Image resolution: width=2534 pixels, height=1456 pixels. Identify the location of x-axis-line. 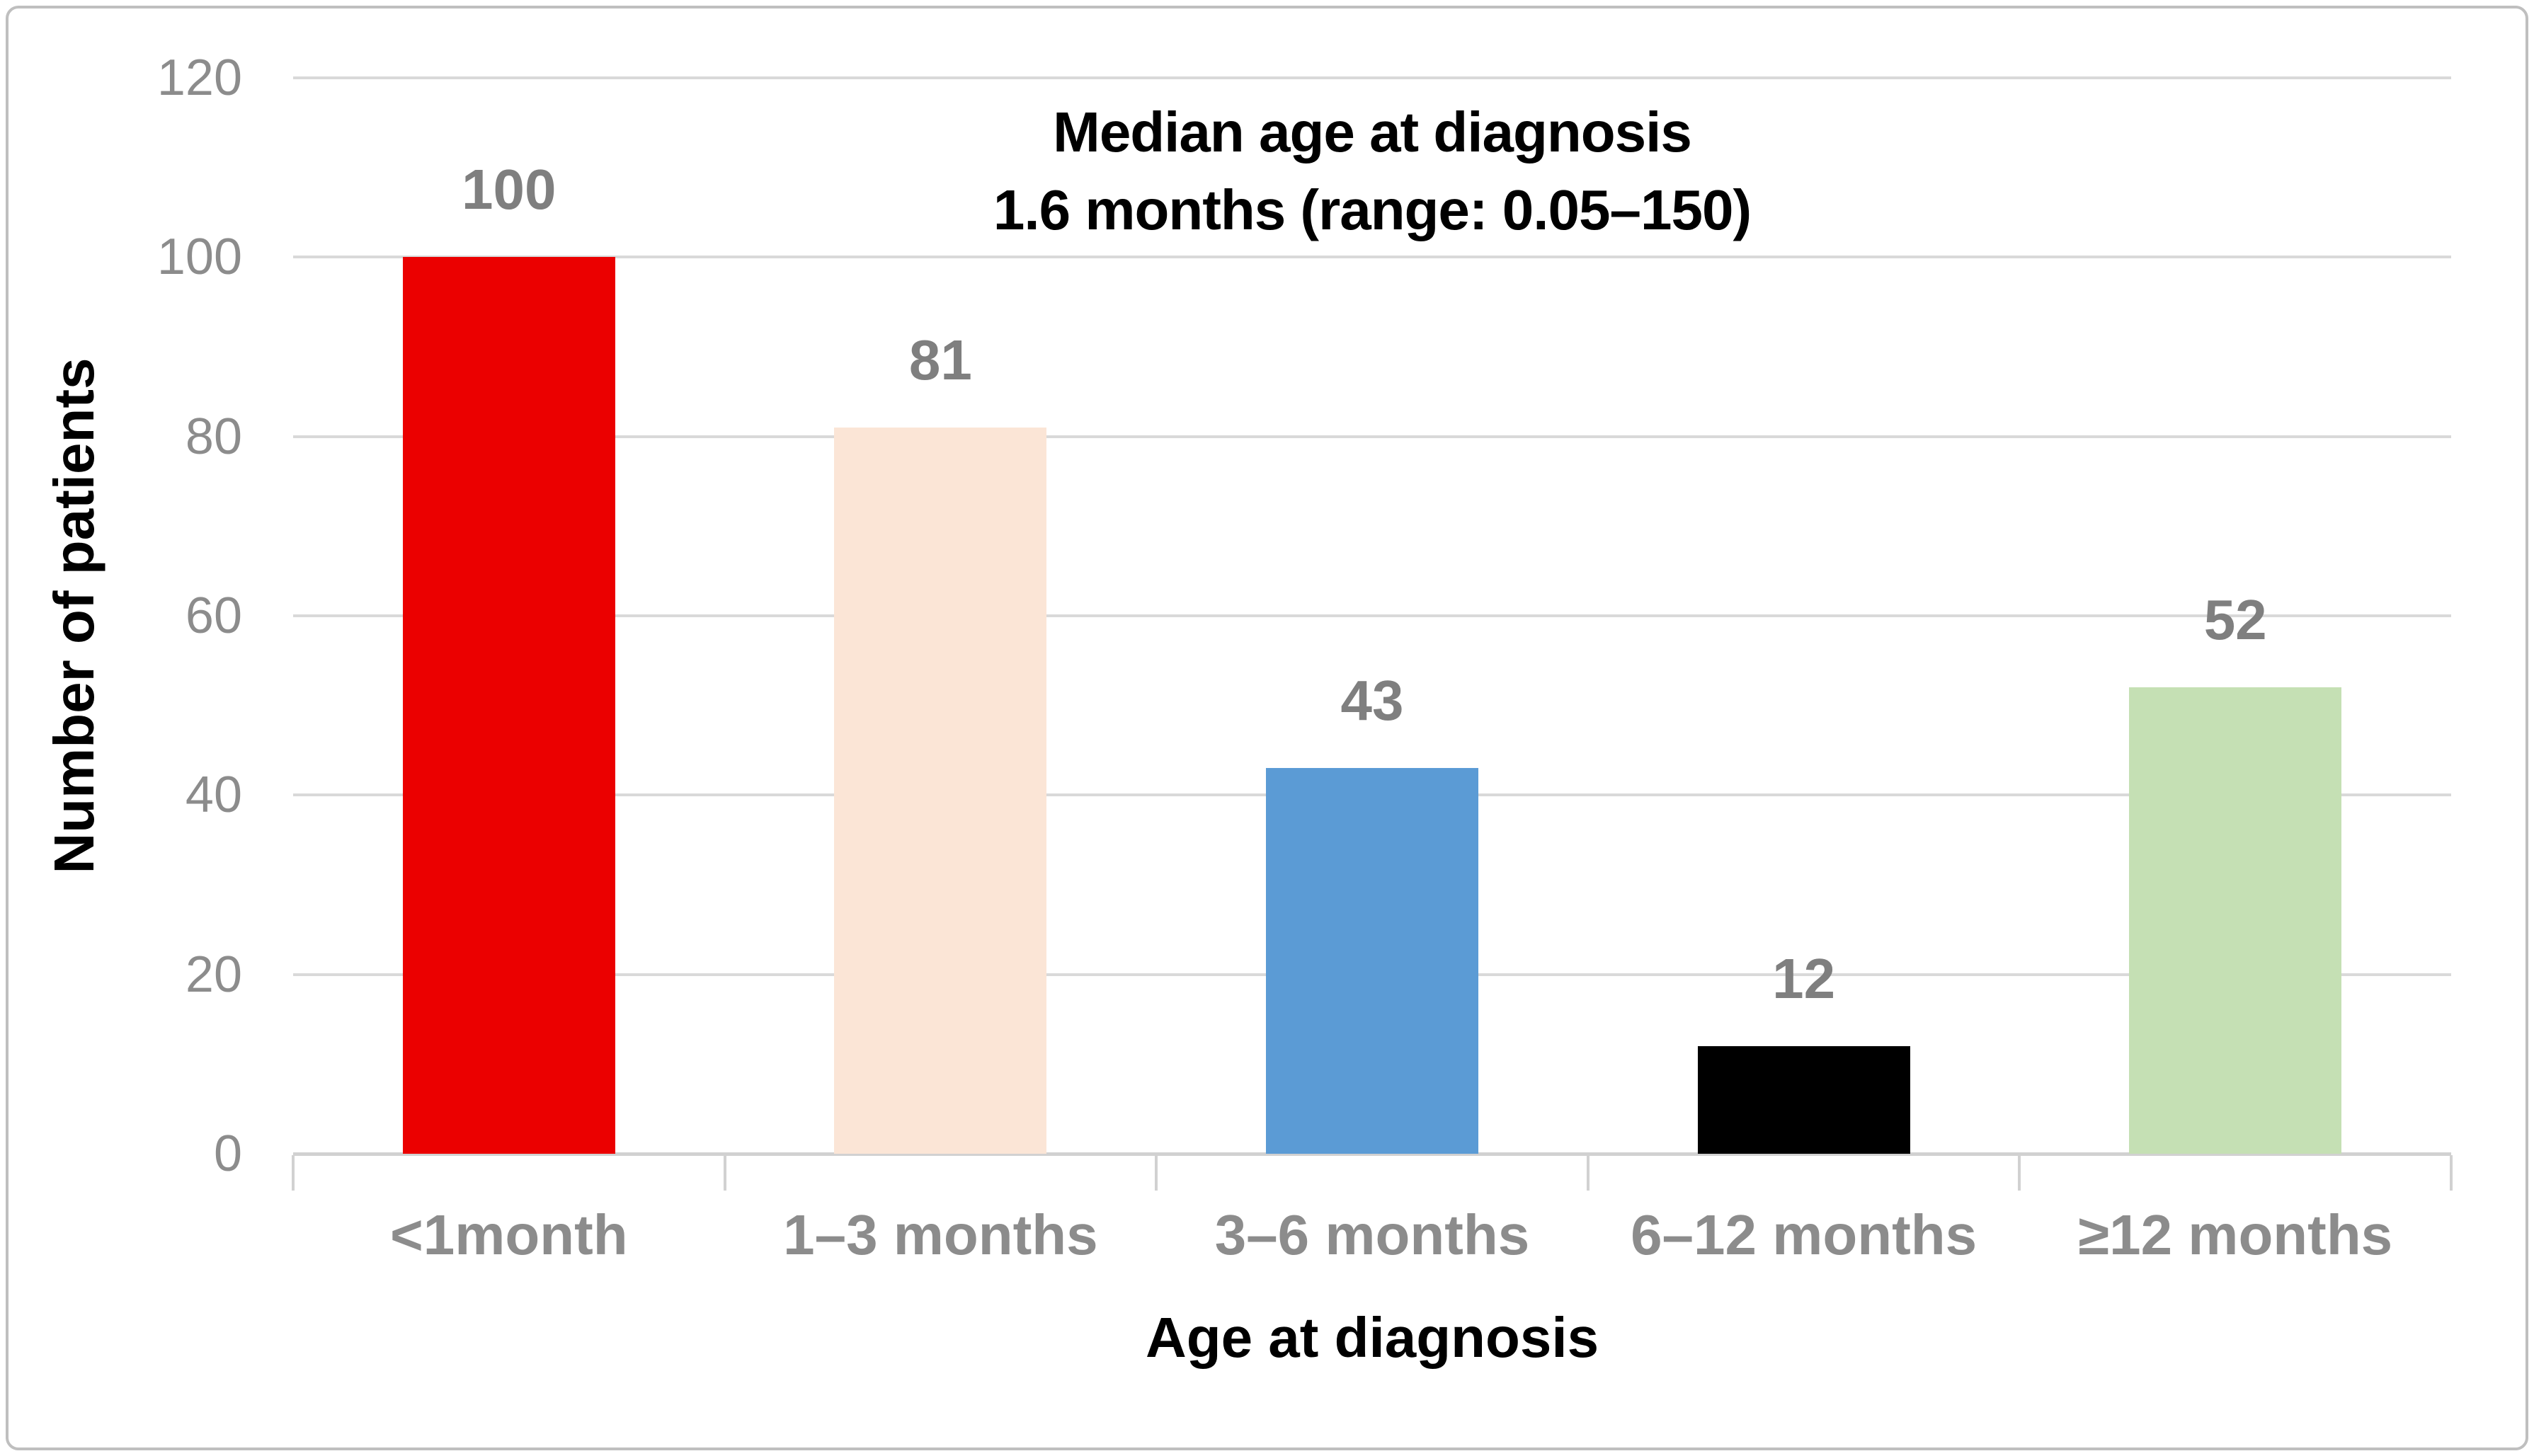
(1372, 1154).